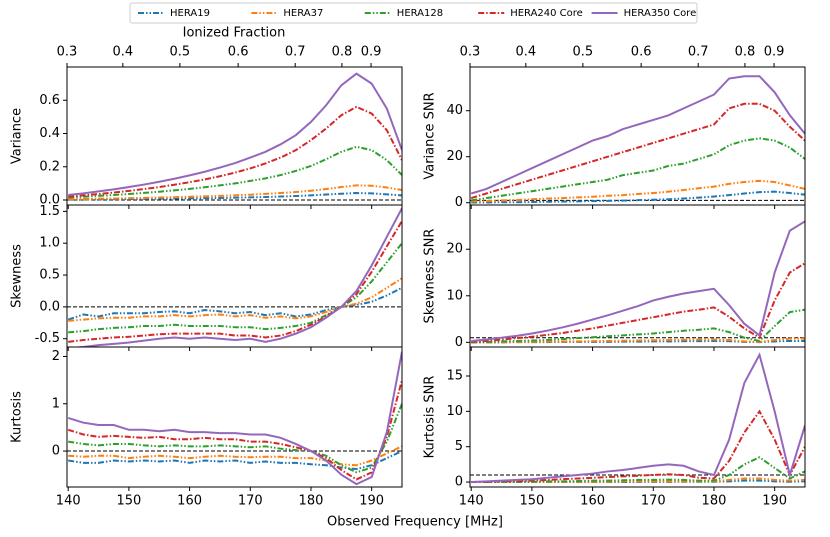  Describe the element at coordinates (546, 13) in the screenshot. I see `legend-label: HERA240 Core` at that location.